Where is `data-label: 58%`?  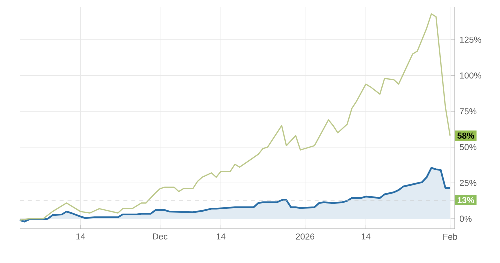
data-label: 58% is located at coordinates (466, 135).